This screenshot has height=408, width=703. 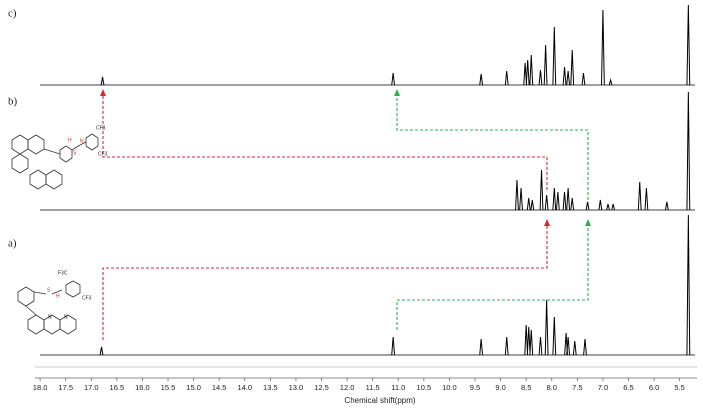 What do you see at coordinates (12, 14) in the screenshot?
I see `spectrum-label: c)` at bounding box center [12, 14].